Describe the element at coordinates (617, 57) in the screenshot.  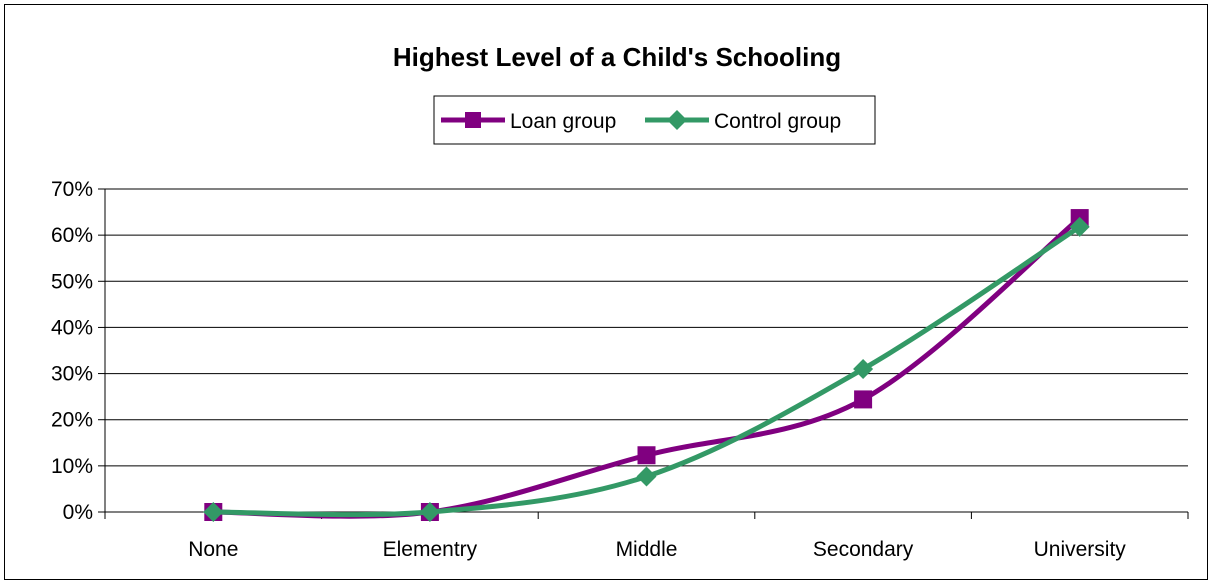
I see `chart-title: Highest Level of a Child's Schooling` at that location.